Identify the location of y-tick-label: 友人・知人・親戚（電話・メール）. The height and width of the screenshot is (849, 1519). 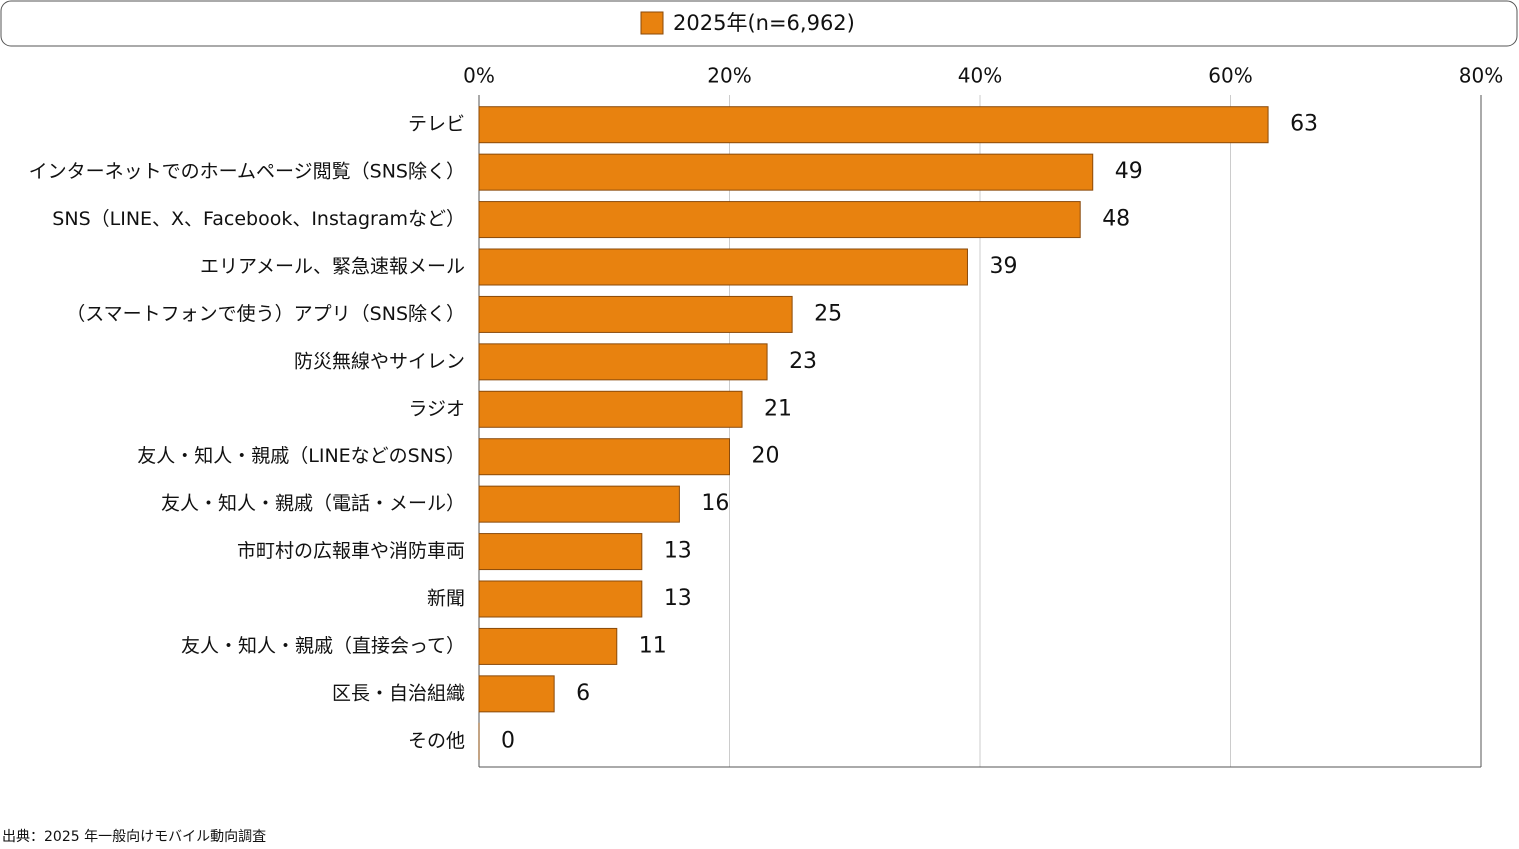
(313, 504).